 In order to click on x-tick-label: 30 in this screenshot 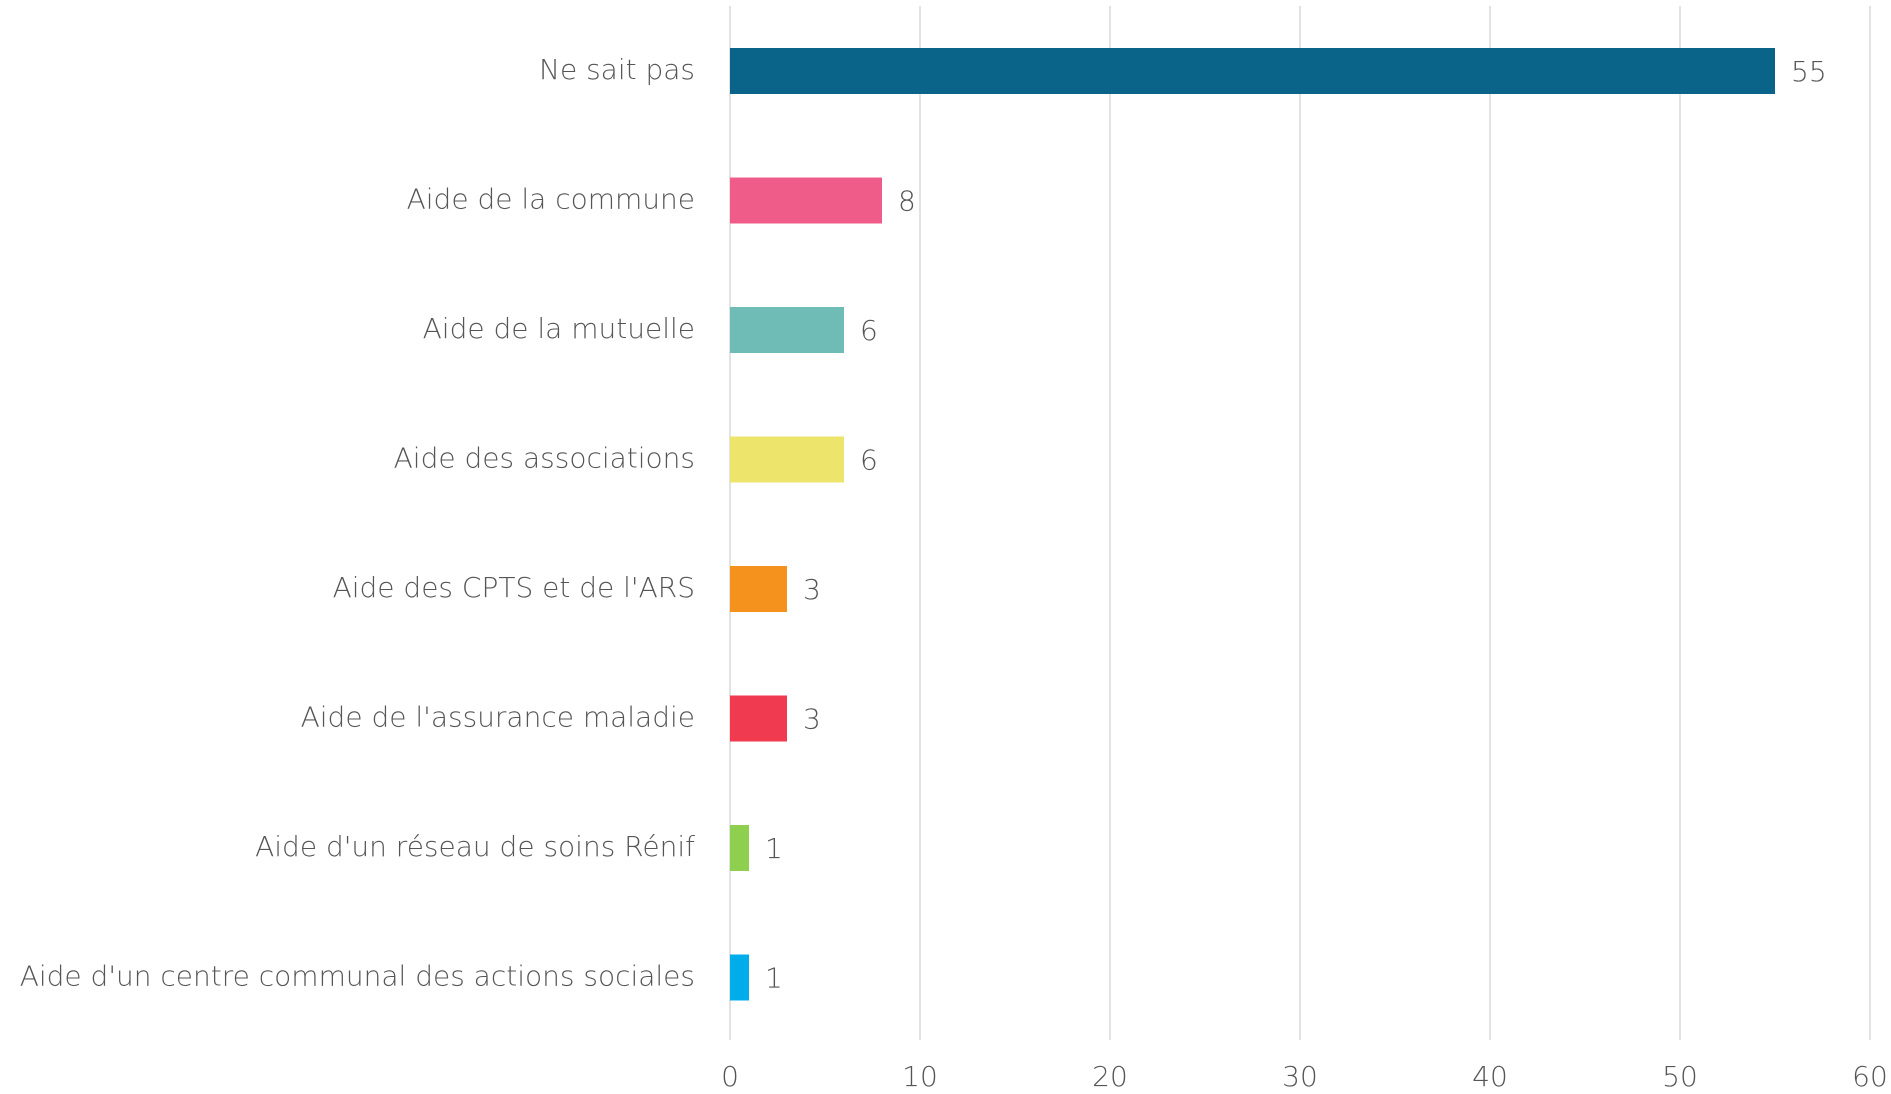, I will do `click(1300, 1076)`.